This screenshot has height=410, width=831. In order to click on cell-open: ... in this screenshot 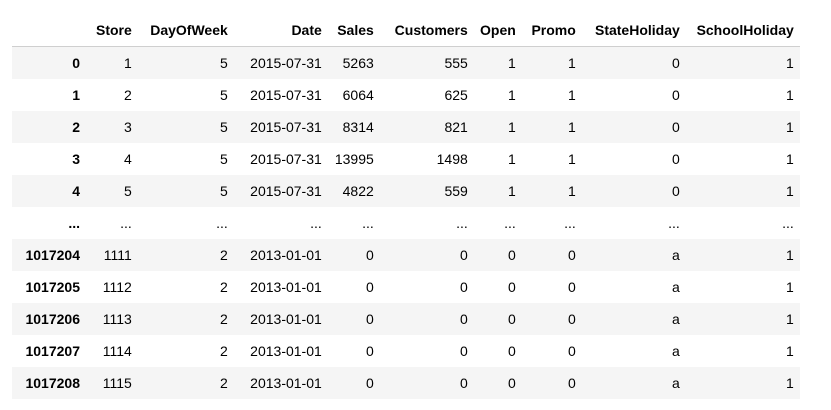, I will do `click(510, 222)`.